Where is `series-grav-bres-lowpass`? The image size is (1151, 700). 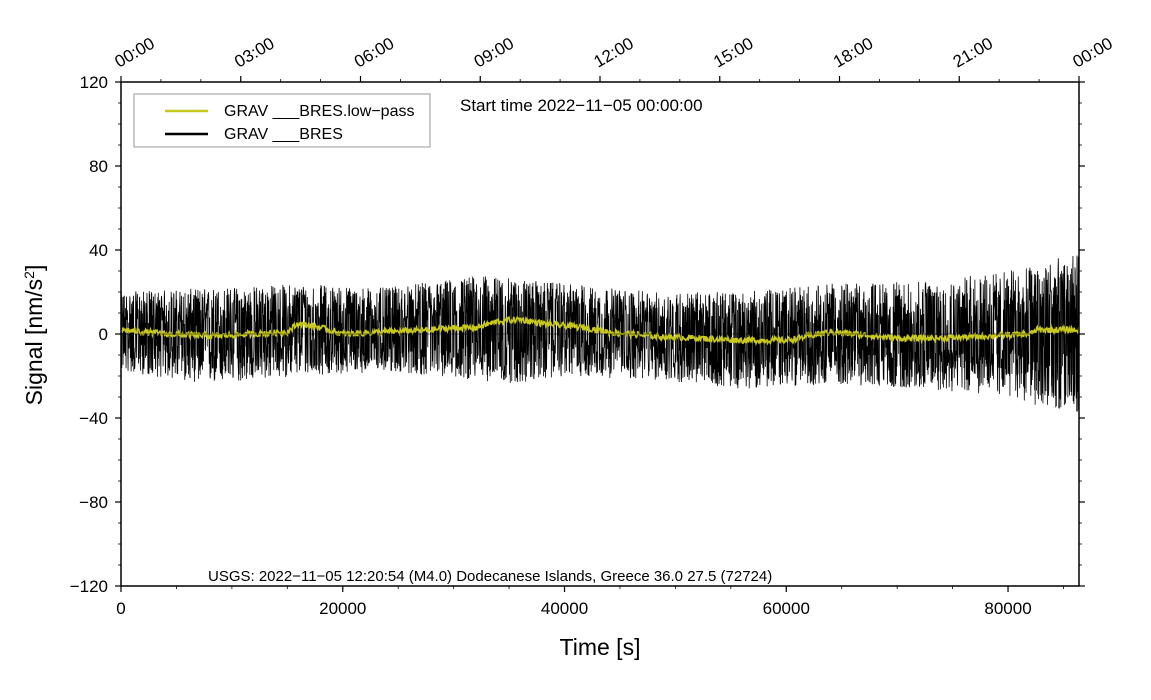 series-grav-bres-lowpass is located at coordinates (600, 331).